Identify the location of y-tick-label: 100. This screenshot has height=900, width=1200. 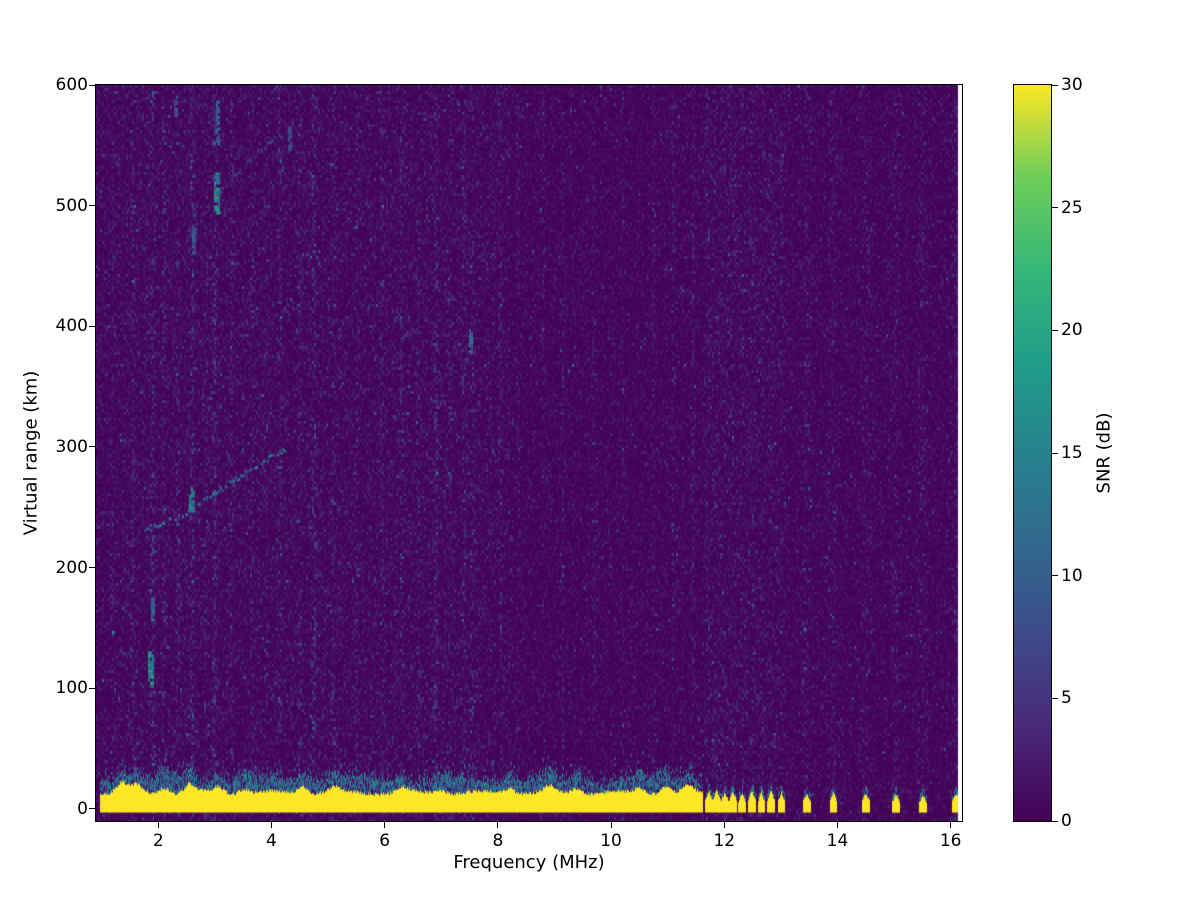
(71, 688).